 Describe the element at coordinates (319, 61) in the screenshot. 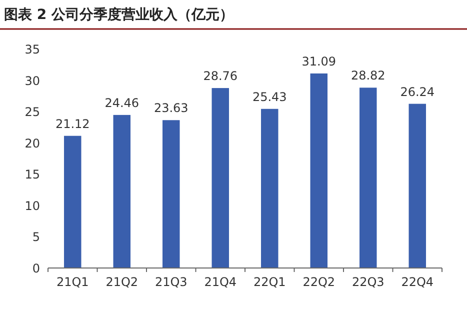

I see `data-label: 31.09` at that location.